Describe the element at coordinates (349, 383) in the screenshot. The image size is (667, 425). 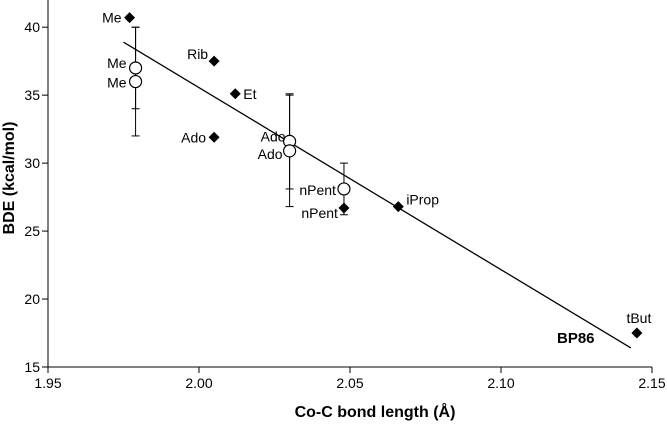
I see `x-tick-label: 2.05` at that location.